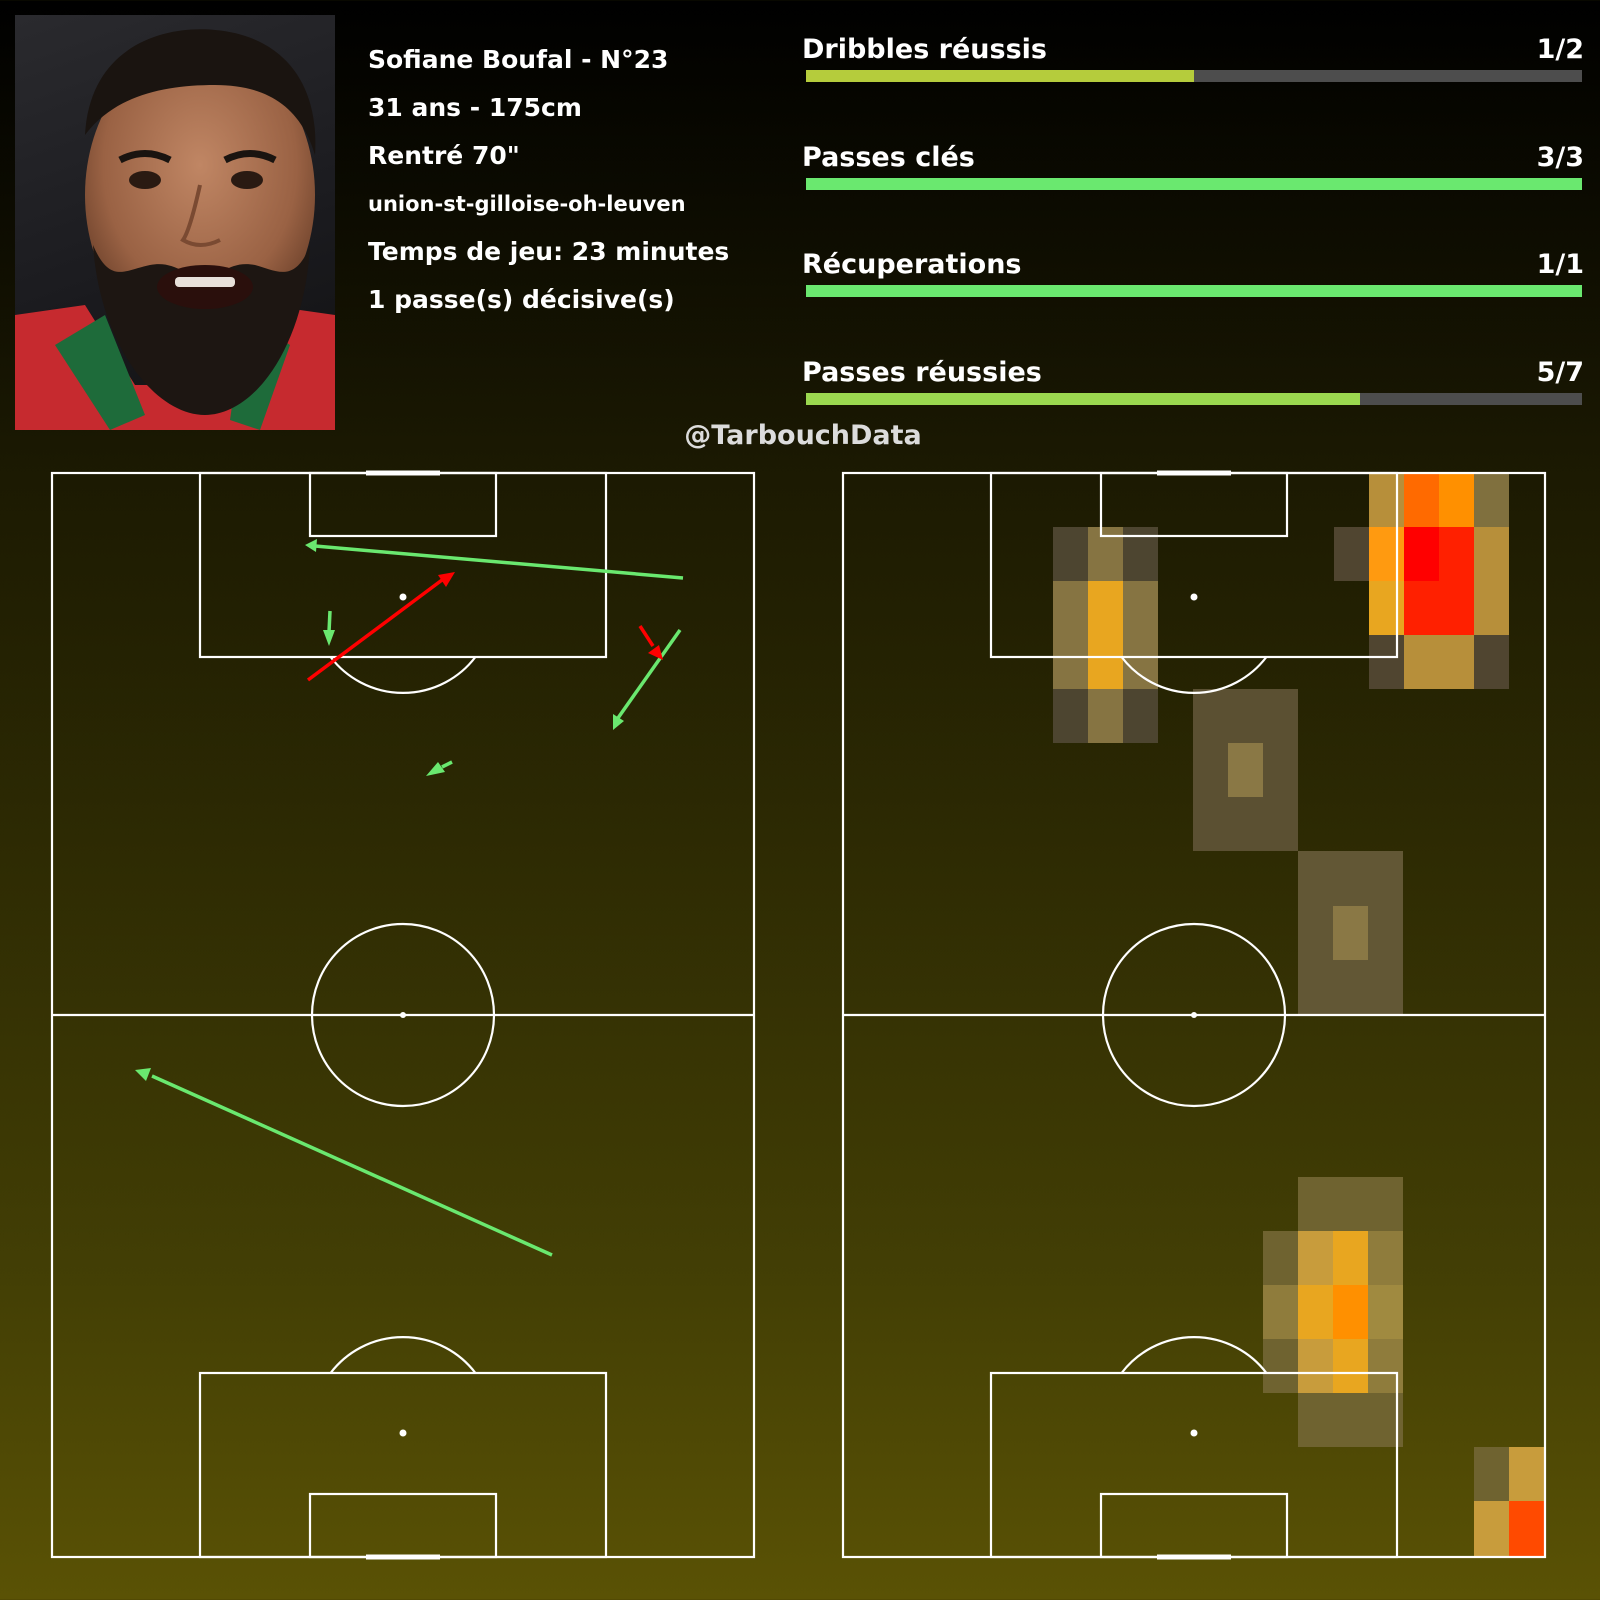  I want to click on stat-key-passes: Passes clés 3/3, so click(1193, 182).